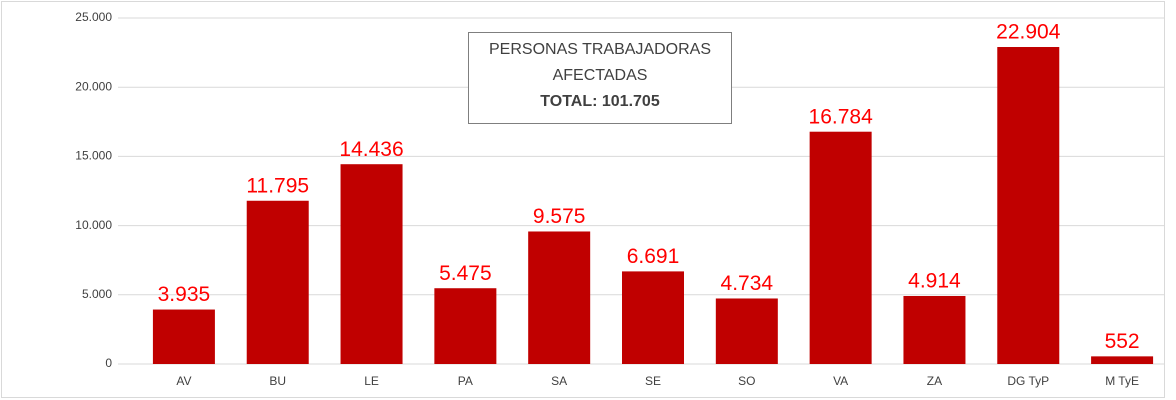 The height and width of the screenshot is (400, 1176). I want to click on x-tick-label: DG TyP, so click(1028, 381).